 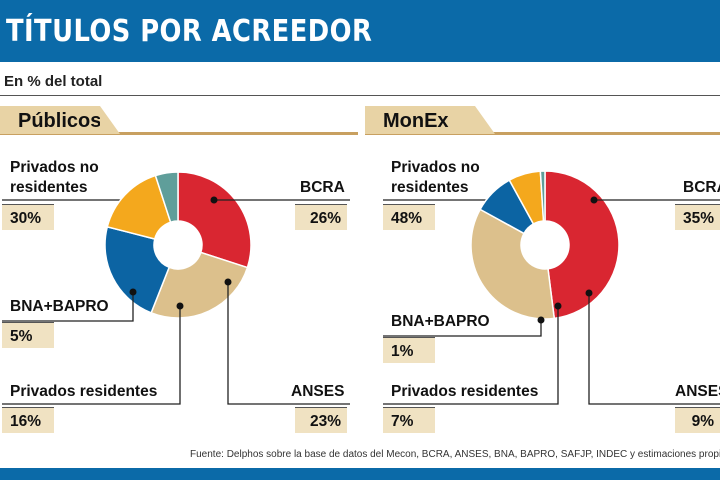 I want to click on slice-value: 5%, so click(x=28, y=335).